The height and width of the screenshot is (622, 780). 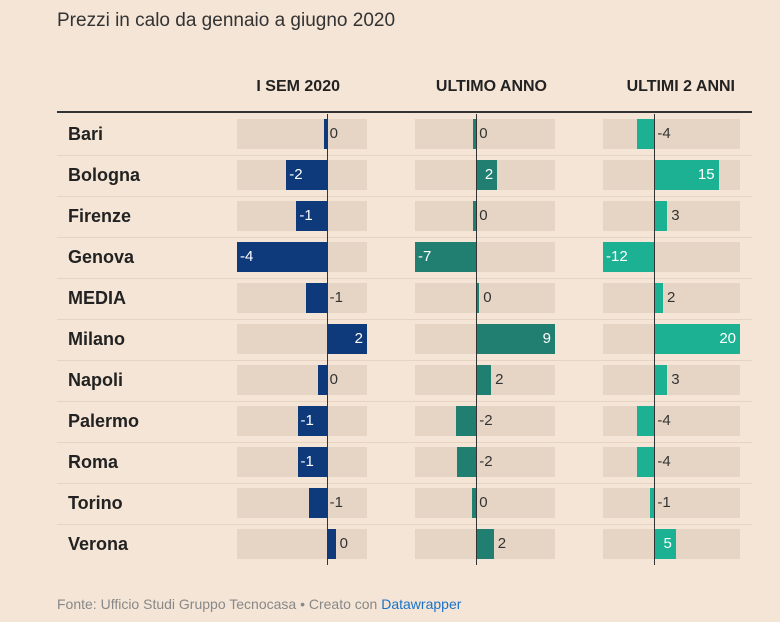 What do you see at coordinates (100, 216) in the screenshot?
I see `row-label: Firenze` at bounding box center [100, 216].